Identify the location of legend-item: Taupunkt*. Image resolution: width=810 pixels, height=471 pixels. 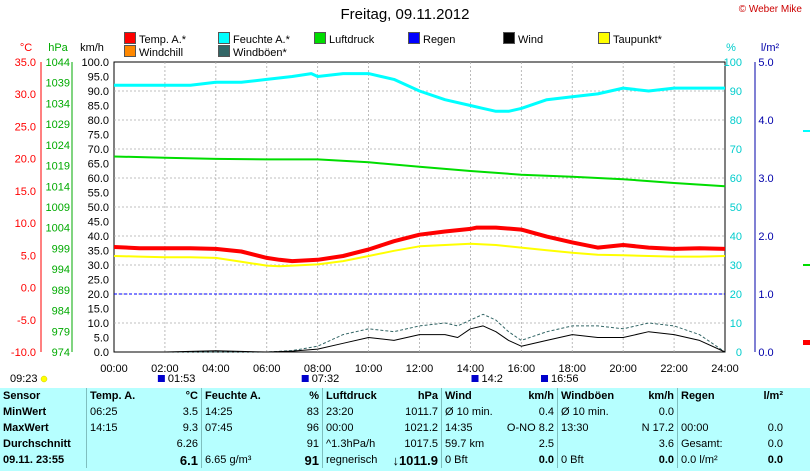
(630, 39).